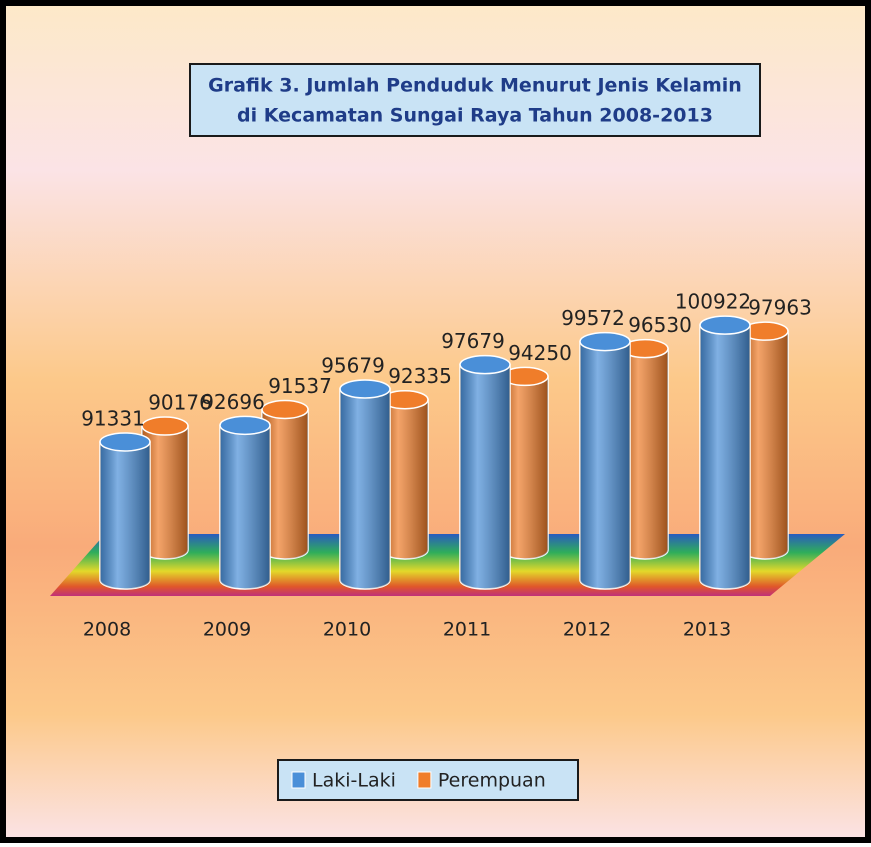  Describe the element at coordinates (347, 630) in the screenshot. I see `x-tick-label: 2010` at that location.